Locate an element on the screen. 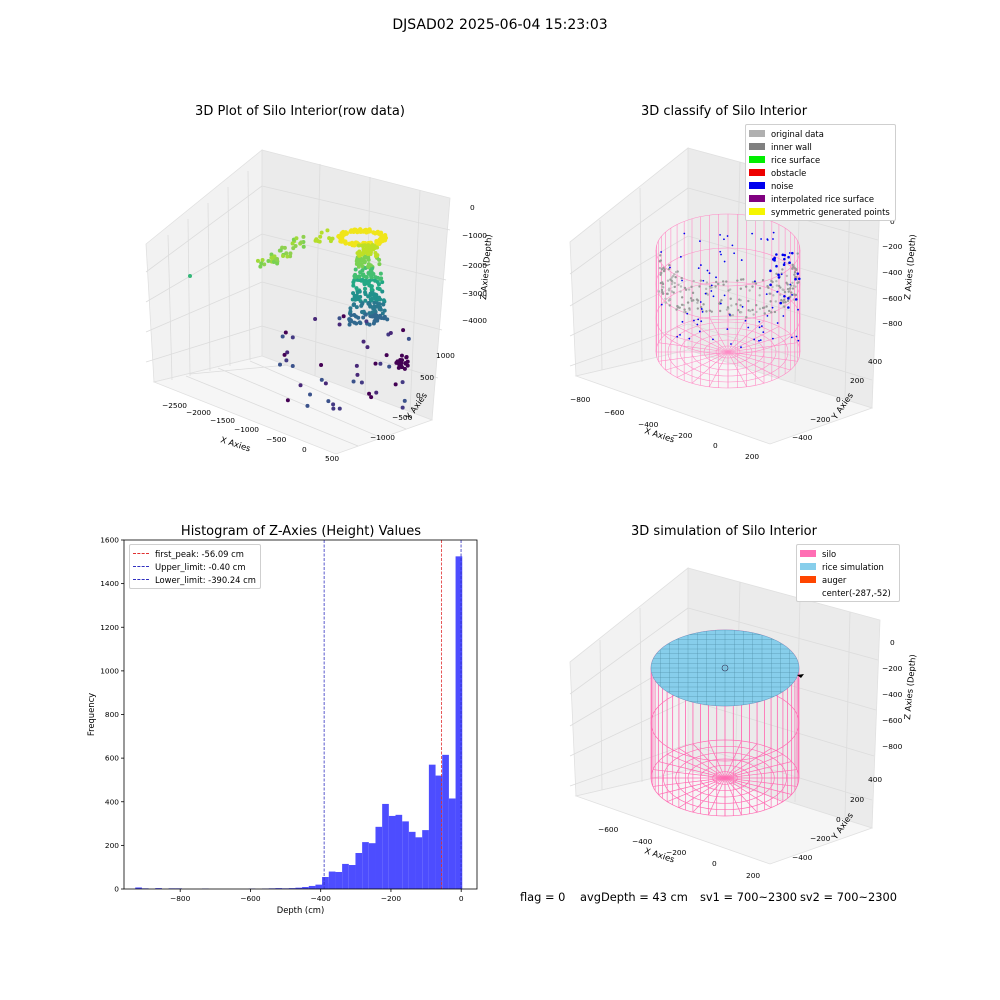 Image resolution: width=1000 pixels, height=1000 pixels. svg-text: −2000 is located at coordinates (474, 265).